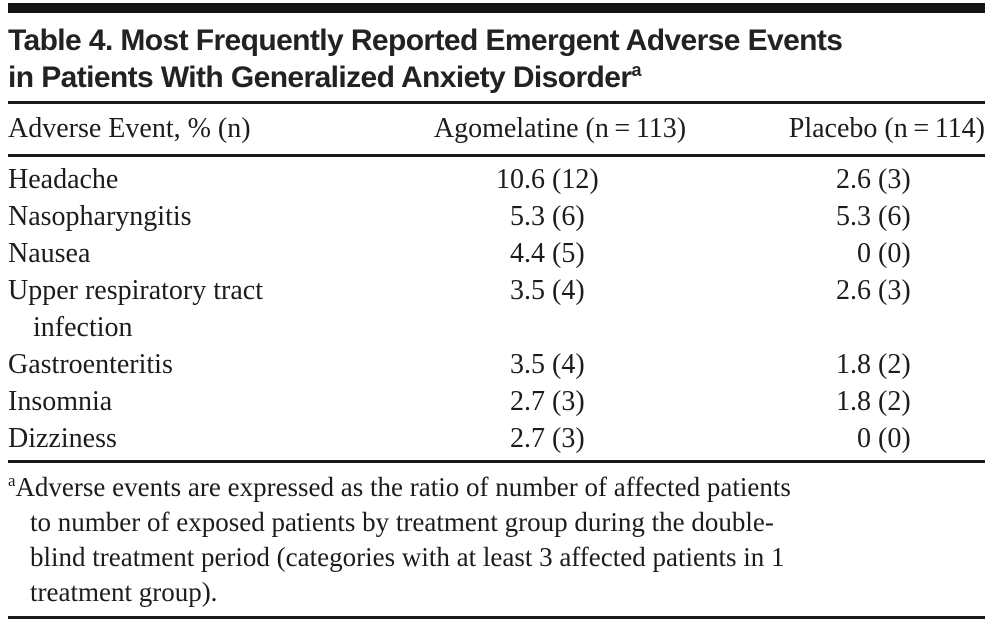 Image resolution: width=993 pixels, height=627 pixels. I want to click on table-row-nausea: Nausea 4.4 (5) 0 (0), so click(496, 253).